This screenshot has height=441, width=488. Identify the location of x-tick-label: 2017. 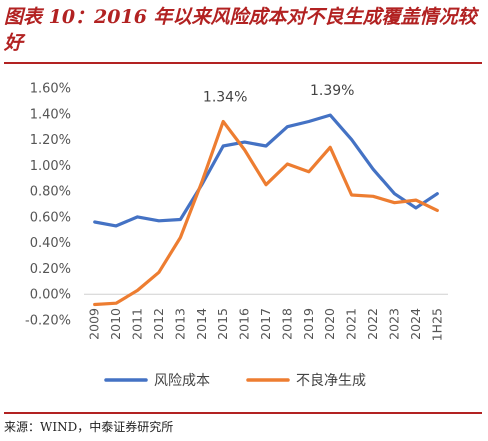
(265, 324).